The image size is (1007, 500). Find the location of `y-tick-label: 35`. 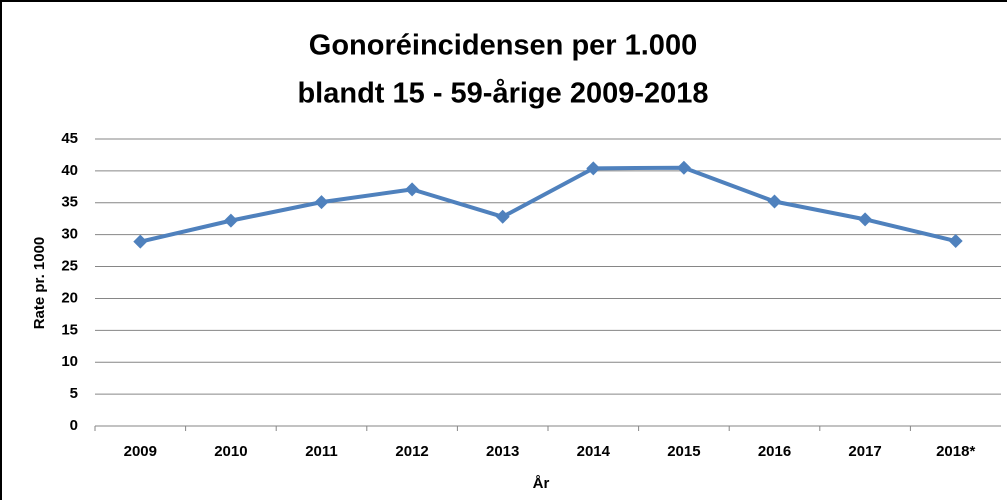

y-tick-label: 35 is located at coordinates (69, 202).